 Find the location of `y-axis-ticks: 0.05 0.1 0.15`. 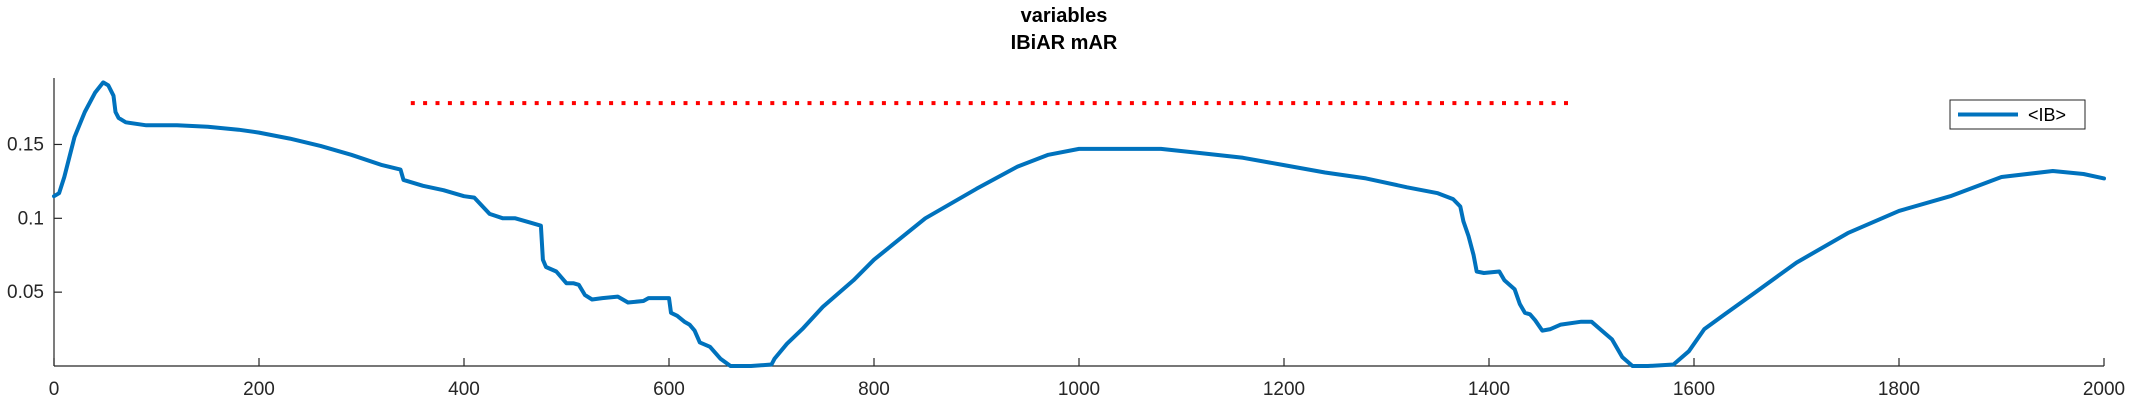

y-axis-ticks: 0.05 0.1 0.15 is located at coordinates (34, 218).